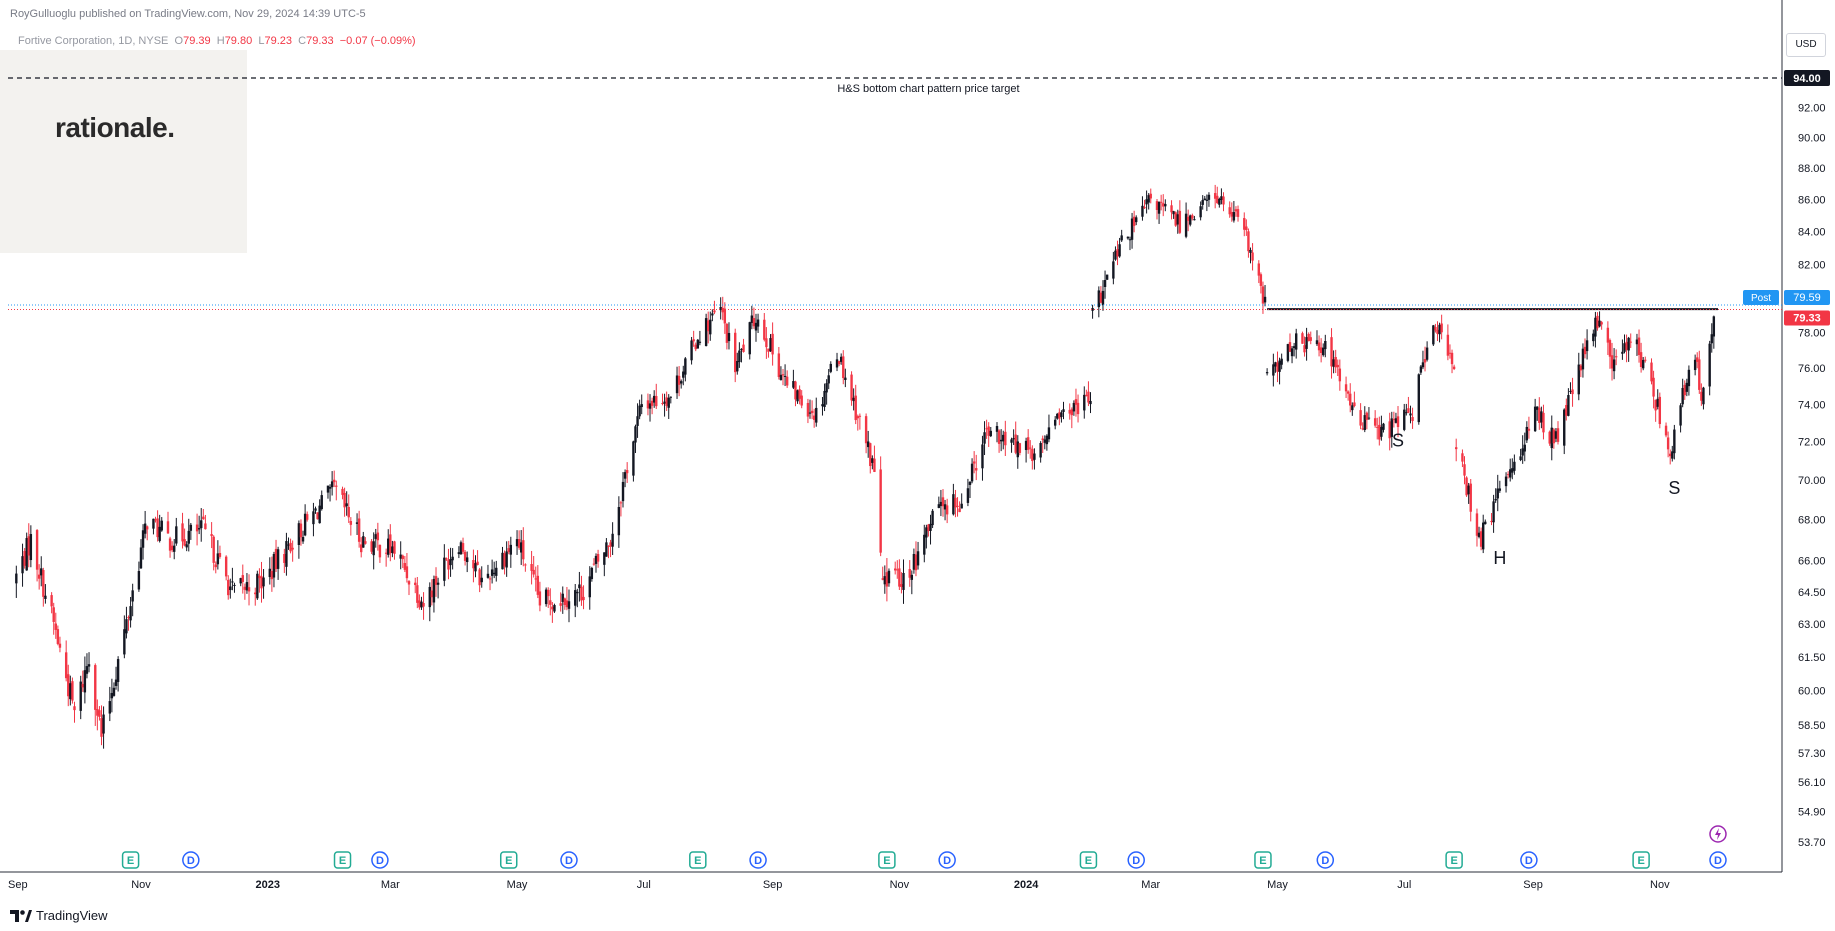 The image size is (1835, 931). Describe the element at coordinates (115, 127) in the screenshot. I see `logo-text: rationale.` at that location.